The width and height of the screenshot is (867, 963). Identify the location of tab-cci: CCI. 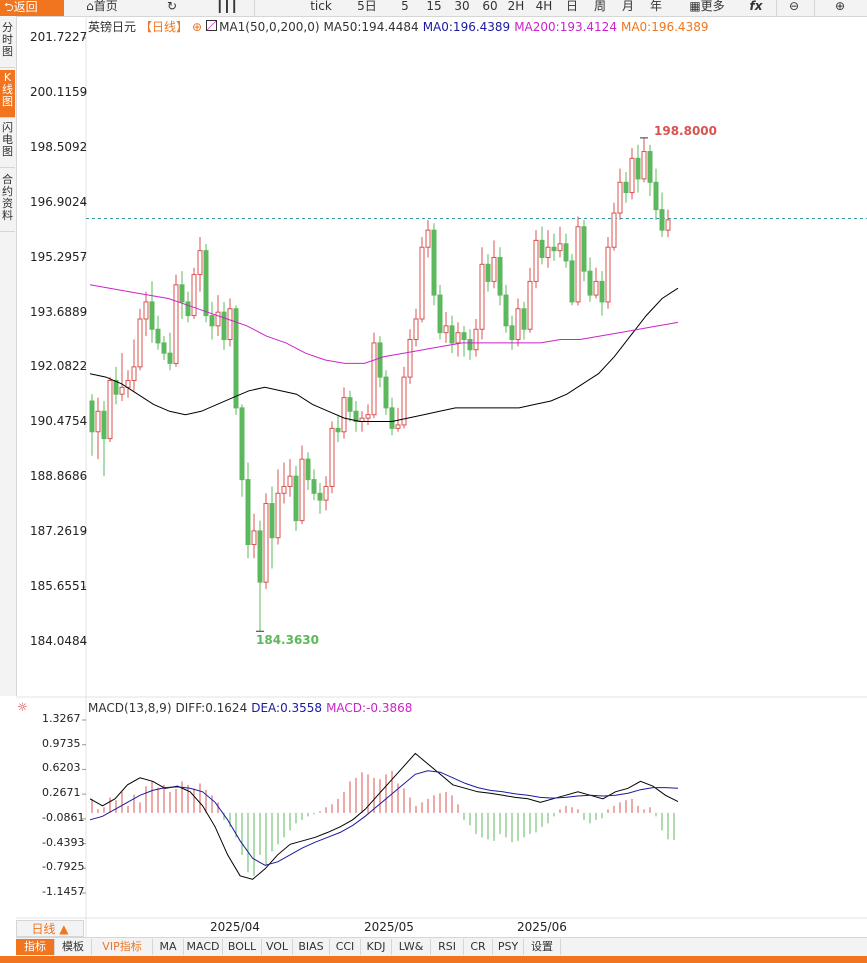
(345, 947).